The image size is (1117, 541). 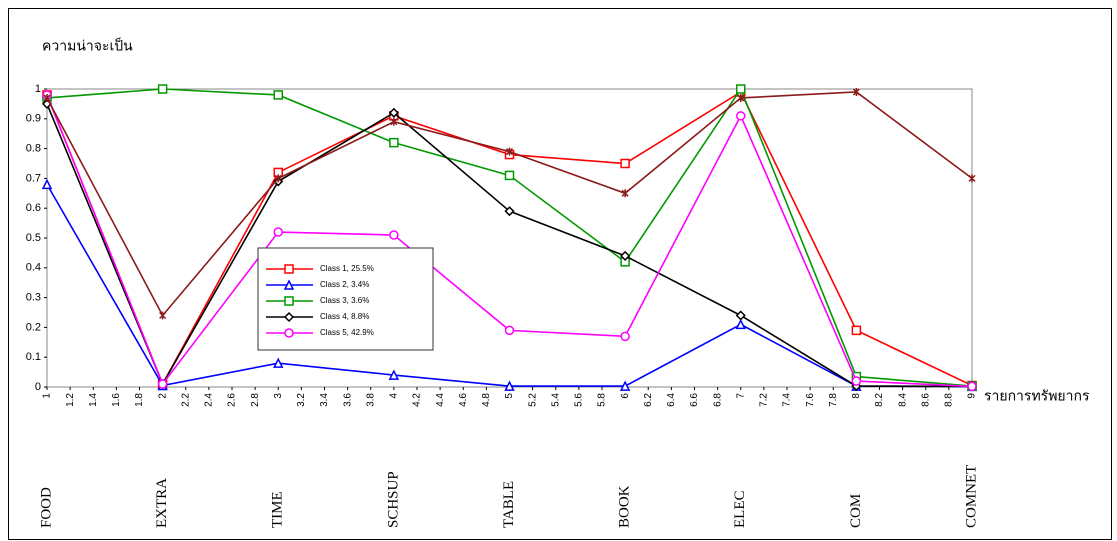 I want to click on x-tick-label: 1.6, so click(x=116, y=400).